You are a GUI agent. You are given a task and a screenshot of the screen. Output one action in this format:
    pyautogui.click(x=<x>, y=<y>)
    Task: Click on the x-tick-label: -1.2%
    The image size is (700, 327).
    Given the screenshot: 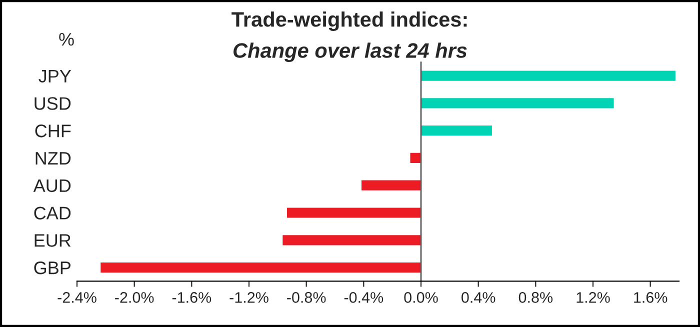 What is the action you would take?
    pyautogui.click(x=249, y=297)
    